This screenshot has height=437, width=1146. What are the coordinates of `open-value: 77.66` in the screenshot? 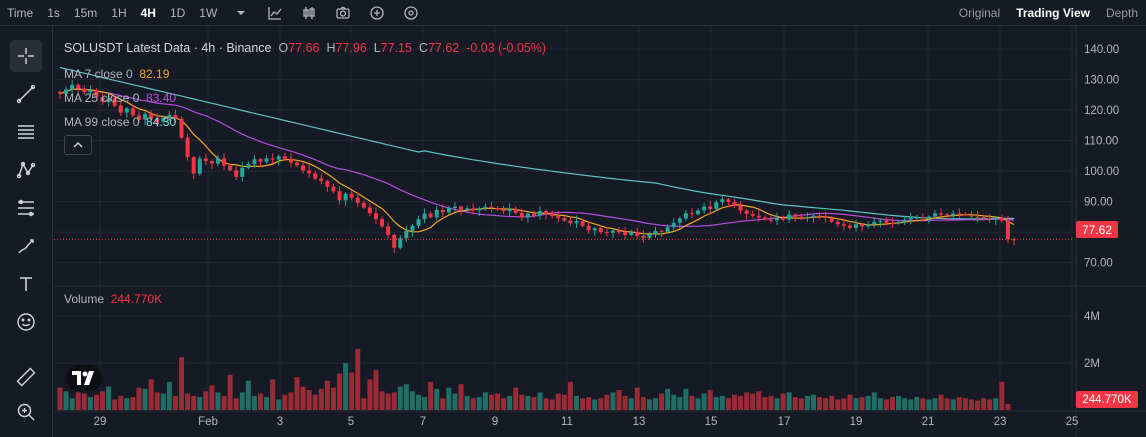 It's located at (304, 48).